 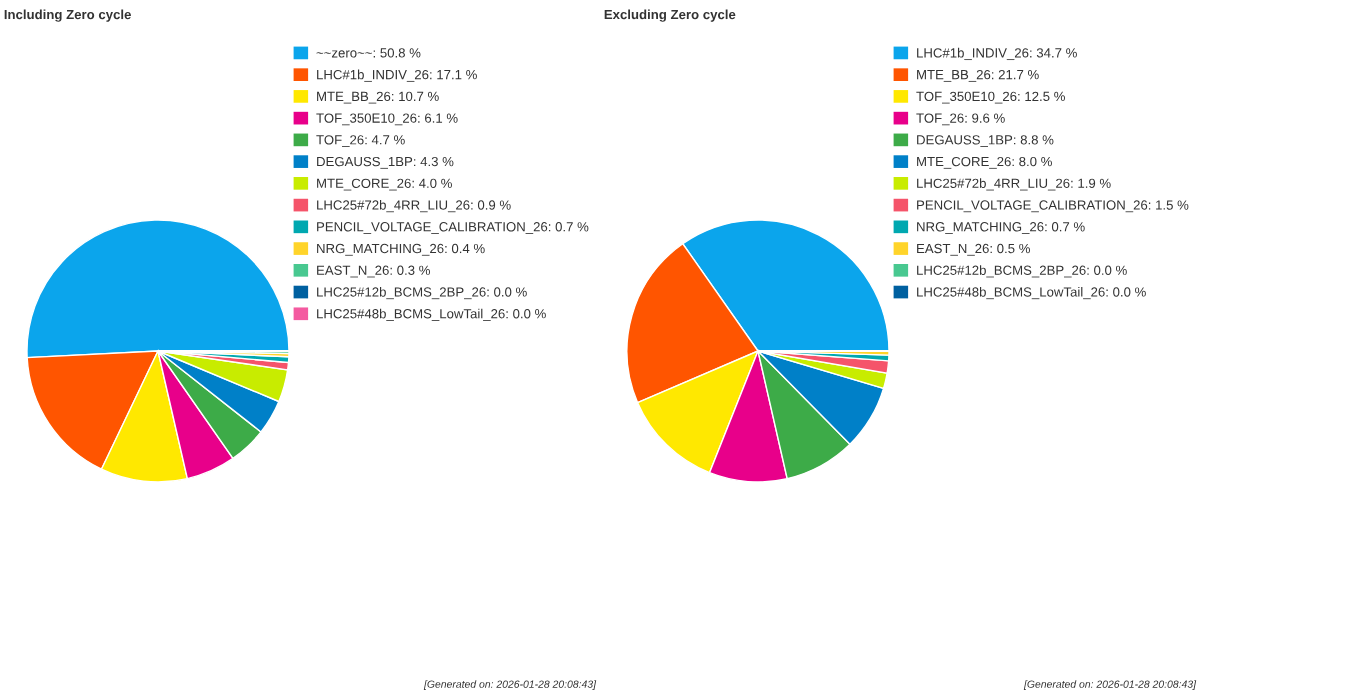 What do you see at coordinates (378, 97) in the screenshot?
I see `legend-label: MTE_BB_26: 10.7 %` at bounding box center [378, 97].